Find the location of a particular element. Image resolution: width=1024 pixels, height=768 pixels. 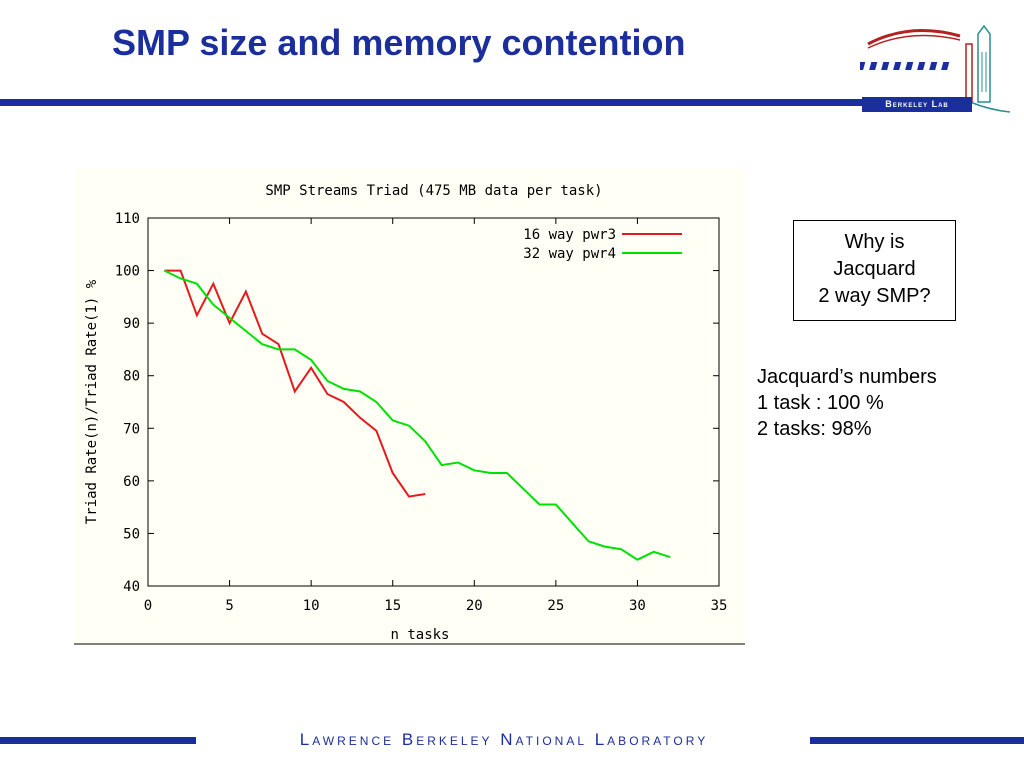

y-tick-label: 50 is located at coordinates (131, 534).